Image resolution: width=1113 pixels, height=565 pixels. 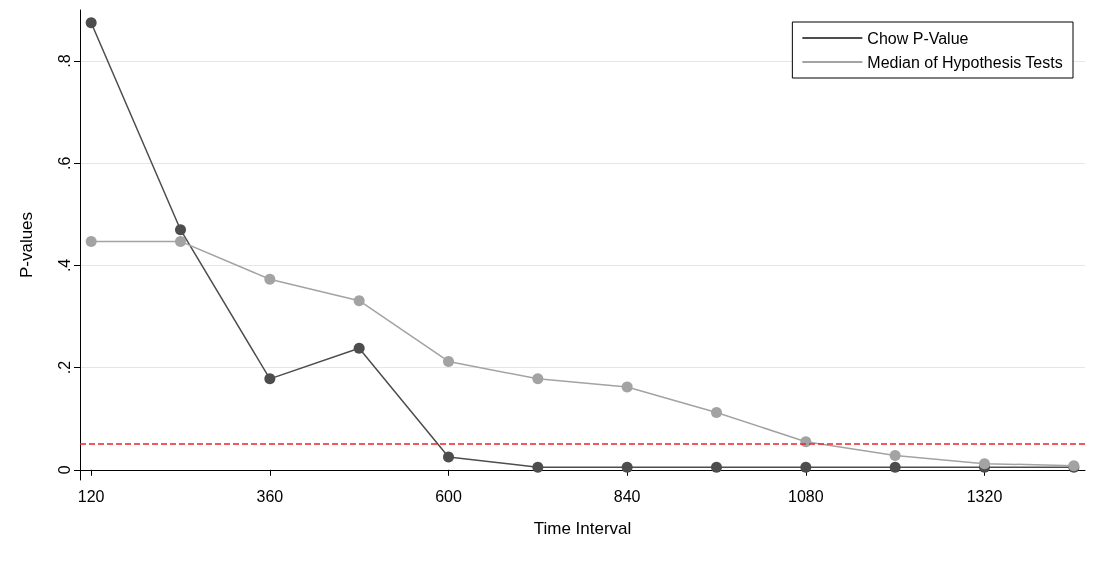 What do you see at coordinates (64, 61) in the screenshot?
I see `y-tick-label: .8` at bounding box center [64, 61].